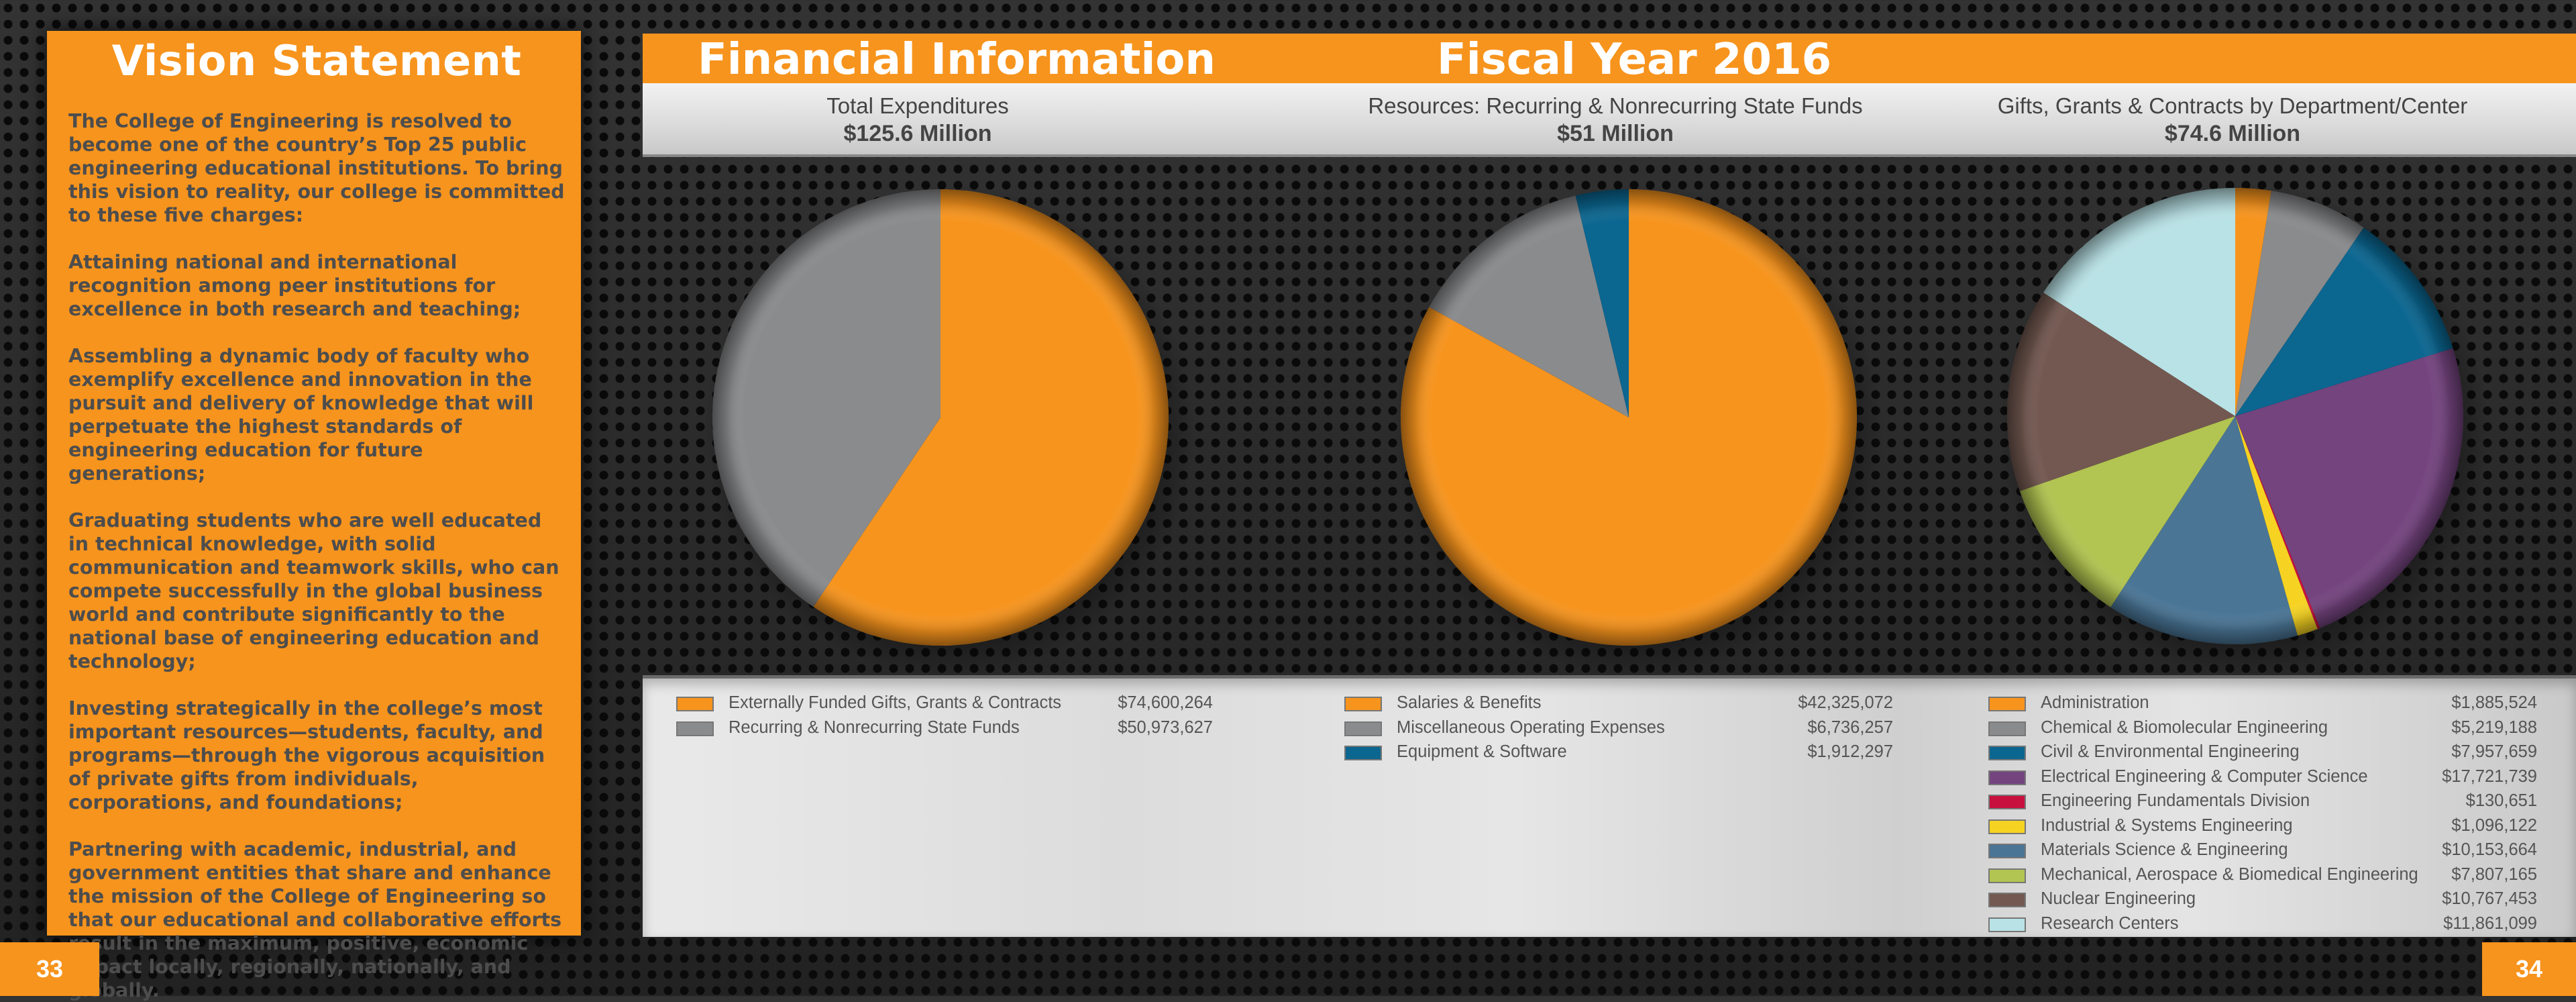 The height and width of the screenshot is (1002, 2576). I want to click on legend-label: Administration, so click(2095, 702).